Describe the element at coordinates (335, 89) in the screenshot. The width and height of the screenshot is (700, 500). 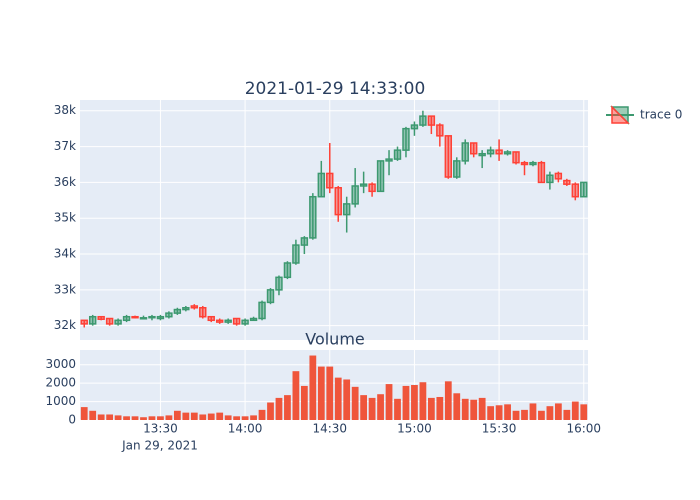
I see `chart-title: 2021-01-29 14:33:00` at that location.